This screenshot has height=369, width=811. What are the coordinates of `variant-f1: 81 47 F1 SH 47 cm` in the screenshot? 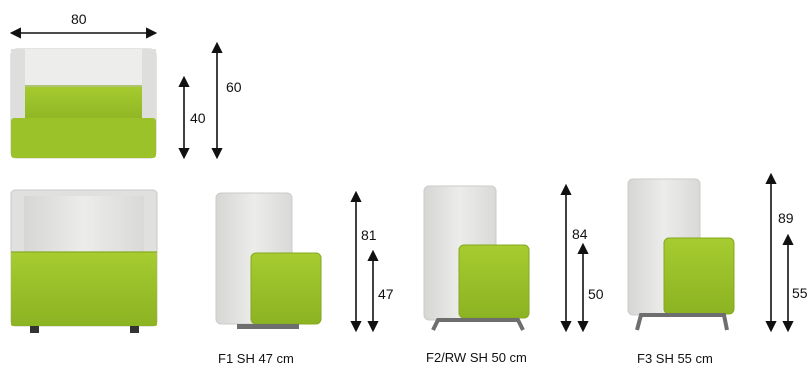 It's located at (304, 278).